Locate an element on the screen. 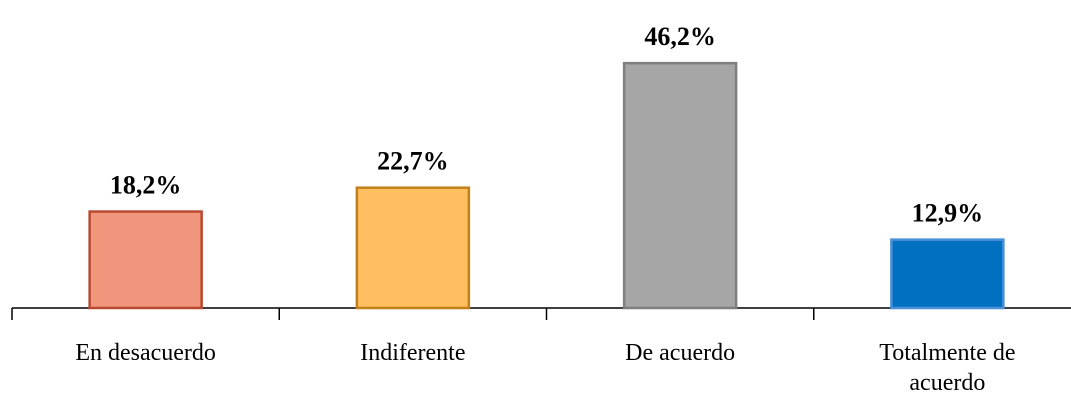  x-tick-label: De acuerdo is located at coordinates (680, 353).